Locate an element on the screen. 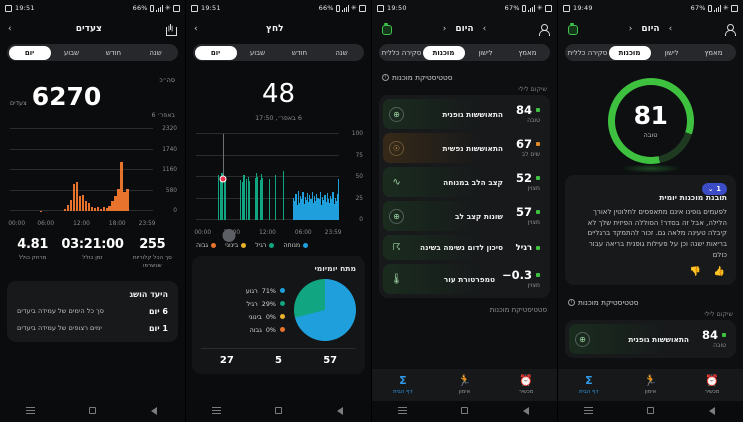  insight-badge-count: 1 is located at coordinates (718, 189).